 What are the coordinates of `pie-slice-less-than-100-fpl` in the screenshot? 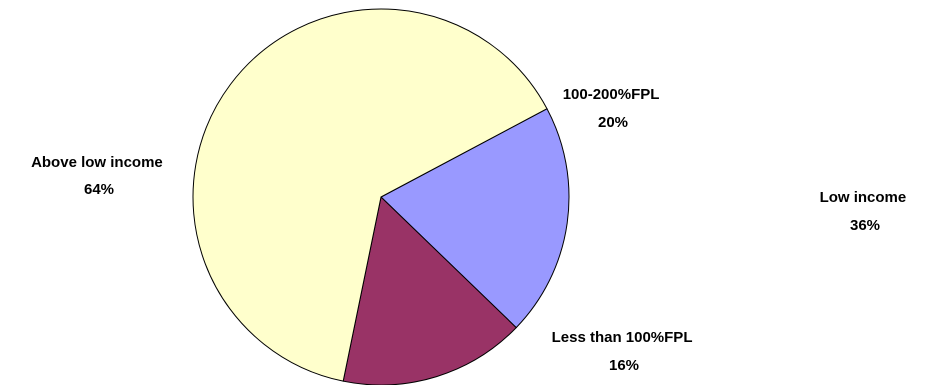 It's located at (429, 290).